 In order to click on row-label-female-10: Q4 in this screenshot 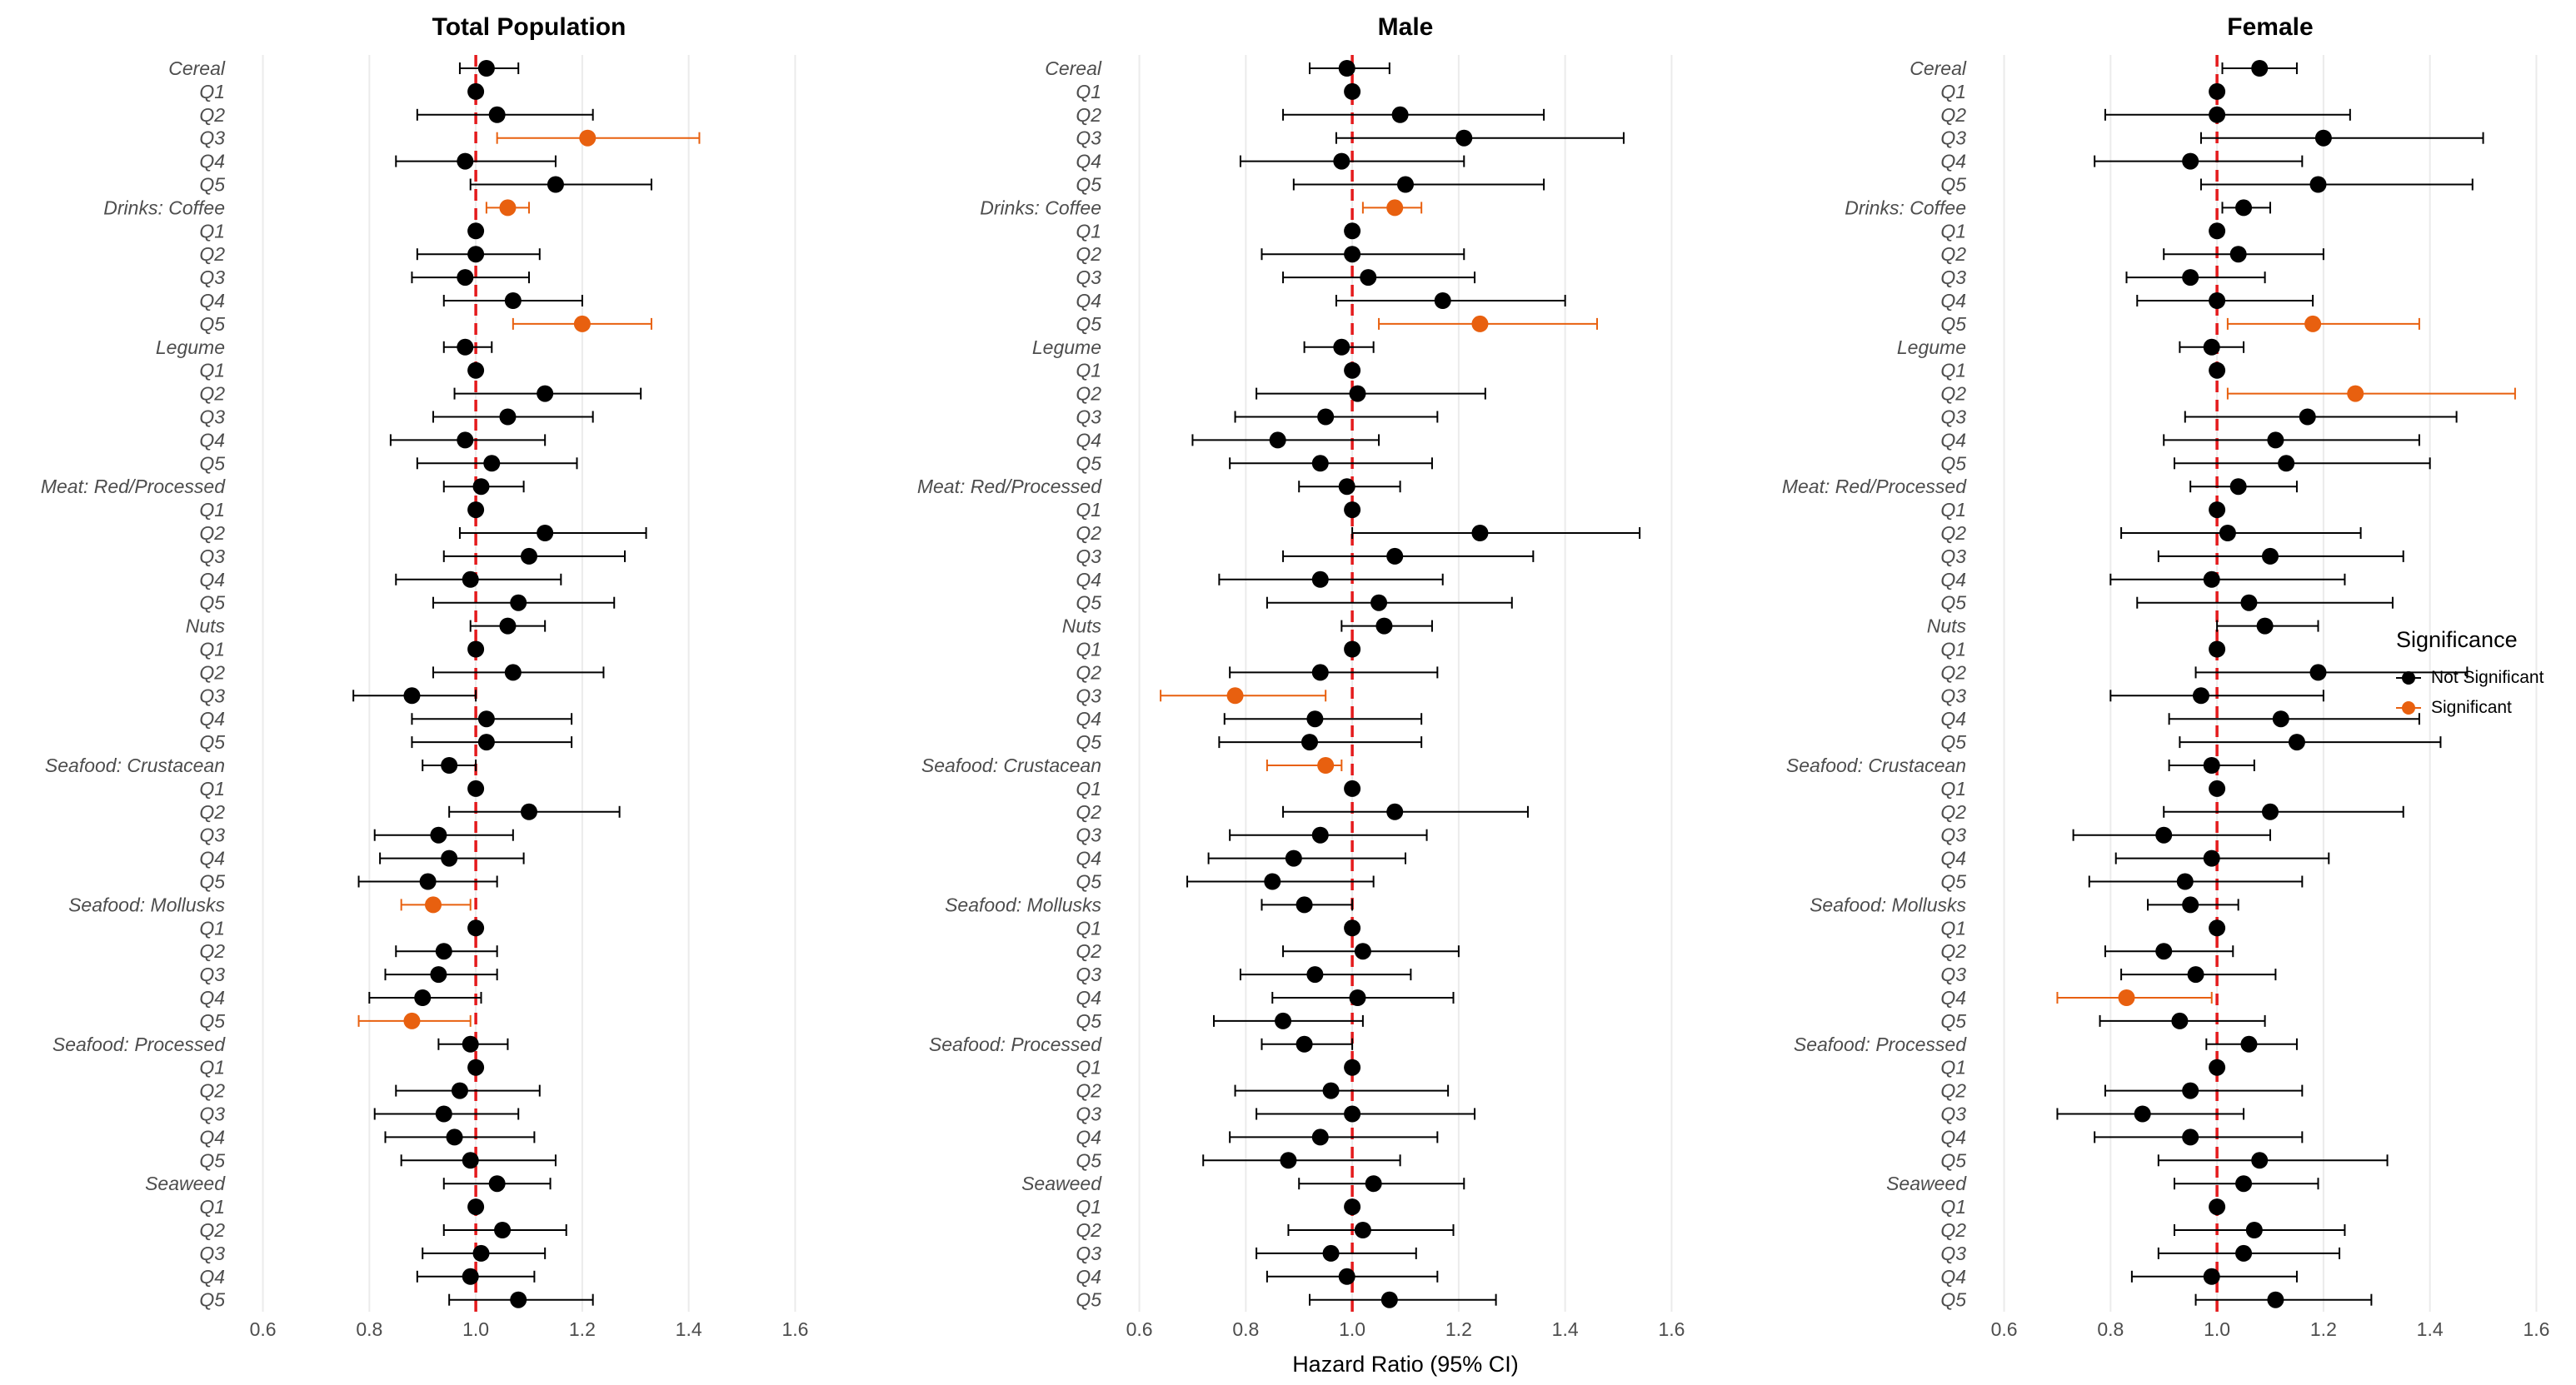, I will do `click(1953, 300)`.